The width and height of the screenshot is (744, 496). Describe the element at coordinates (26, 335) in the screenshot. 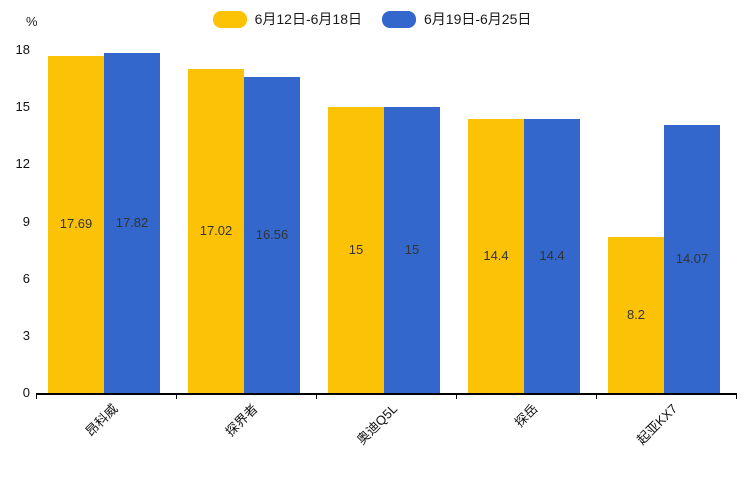

I see `y-tick-label: 3` at that location.